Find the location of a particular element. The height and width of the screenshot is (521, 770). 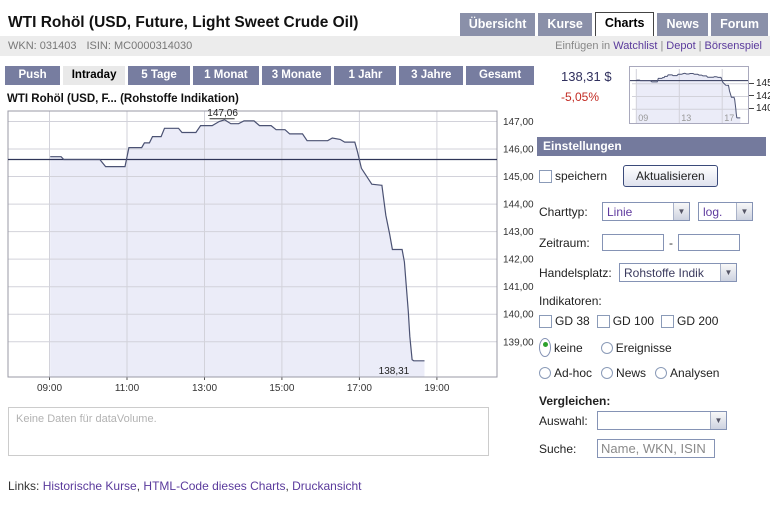

svg-text: 138,31 is located at coordinates (394, 371).